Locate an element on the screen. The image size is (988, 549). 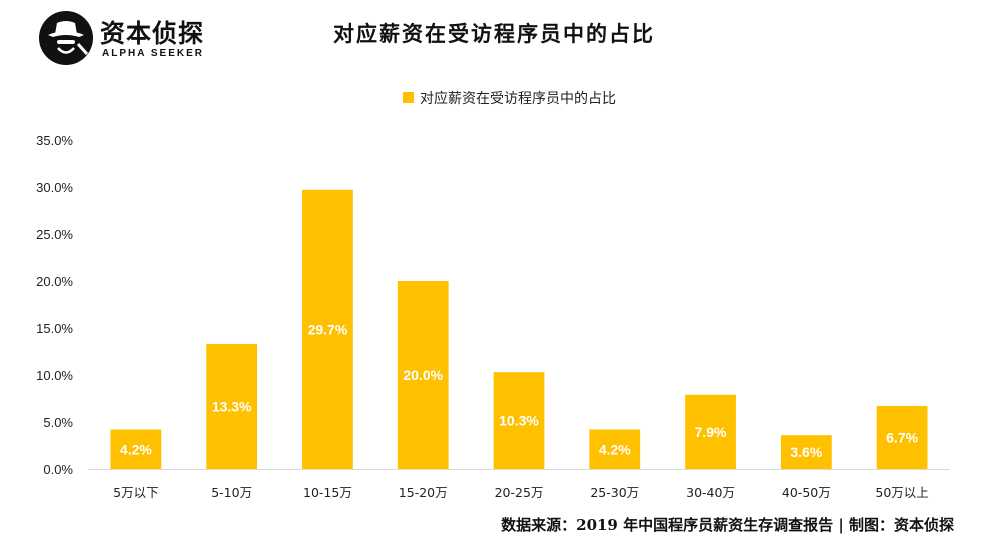
bar-value-label: 10.3% is located at coordinates (519, 421).